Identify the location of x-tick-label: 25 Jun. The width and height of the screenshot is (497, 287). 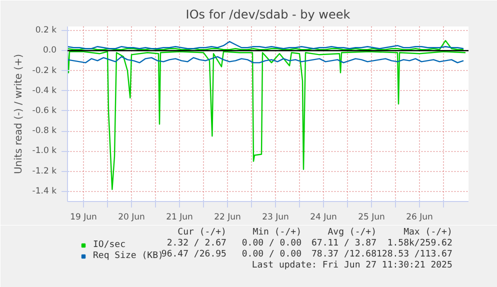
(371, 217).